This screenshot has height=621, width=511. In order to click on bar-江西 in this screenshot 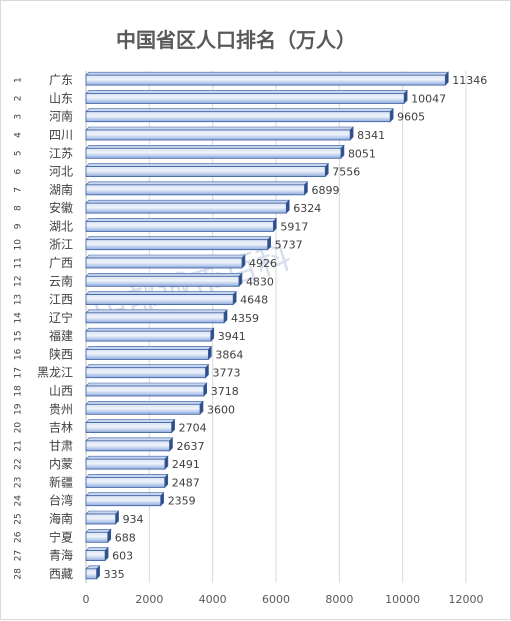, I will do `click(161, 298)`.